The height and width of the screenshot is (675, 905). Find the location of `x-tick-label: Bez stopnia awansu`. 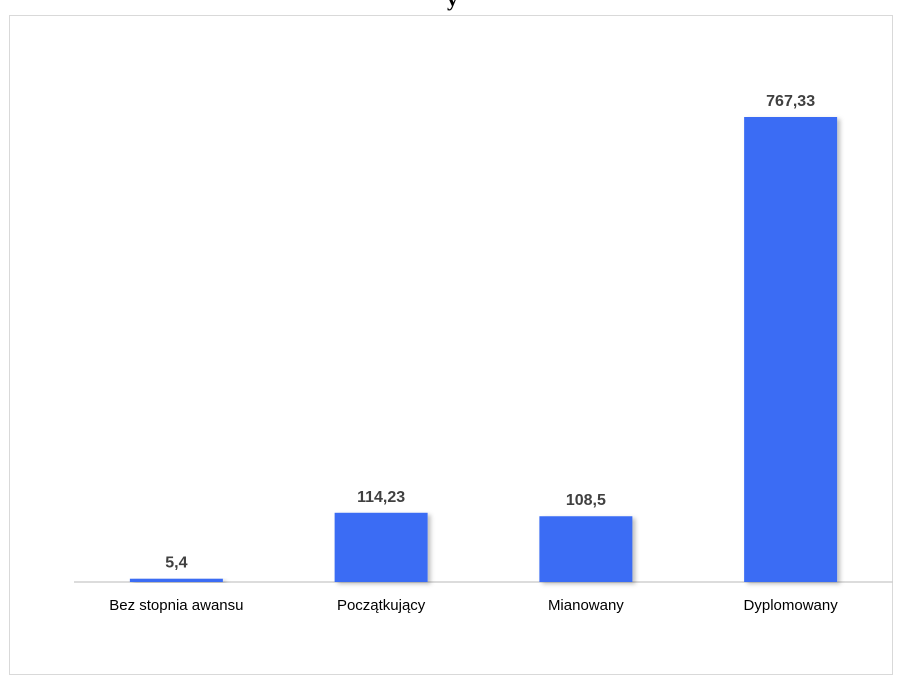

x-tick-label: Bez stopnia awansu is located at coordinates (176, 605).